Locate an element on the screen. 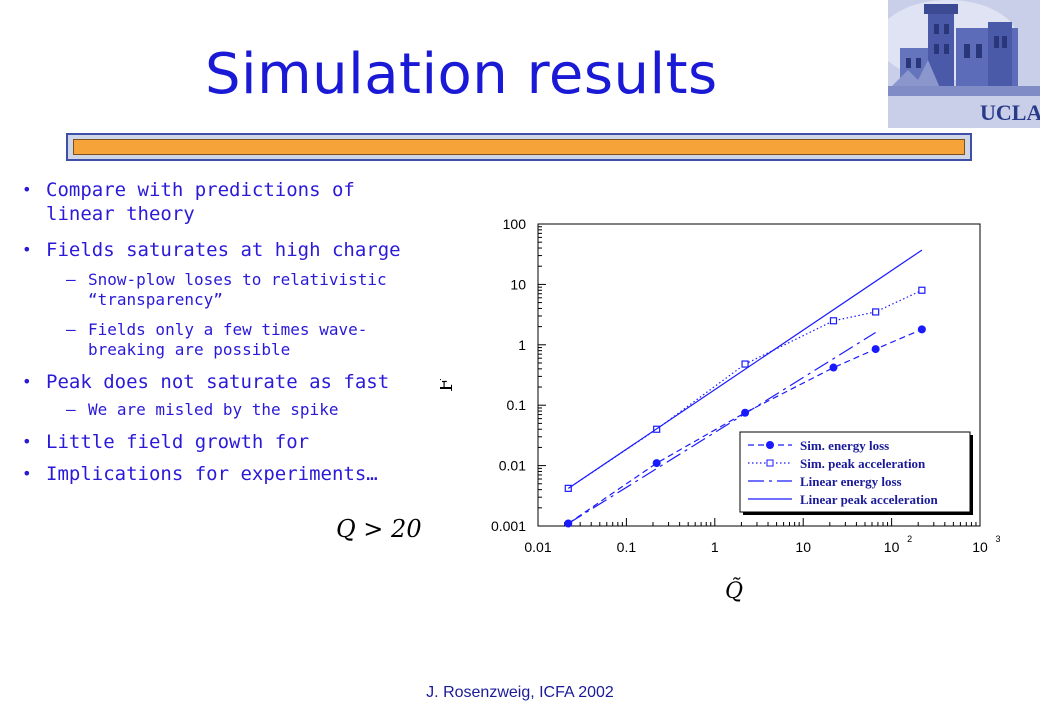 The image size is (1040, 720). bullet-line: Little field growth for is located at coordinates (178, 442).